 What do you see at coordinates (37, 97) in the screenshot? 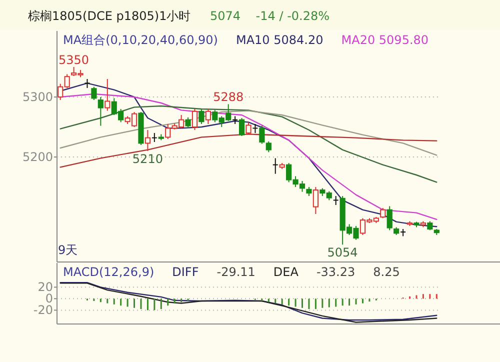
I see `y-tick-label: 5300` at bounding box center [37, 97].